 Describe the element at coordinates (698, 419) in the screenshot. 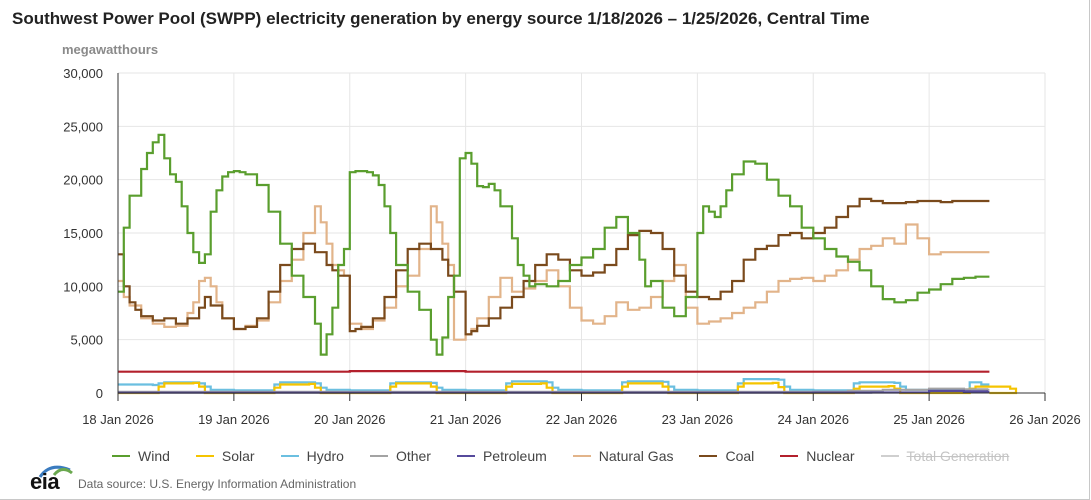

I see `x-tick-label: 23 Jan 2026` at that location.